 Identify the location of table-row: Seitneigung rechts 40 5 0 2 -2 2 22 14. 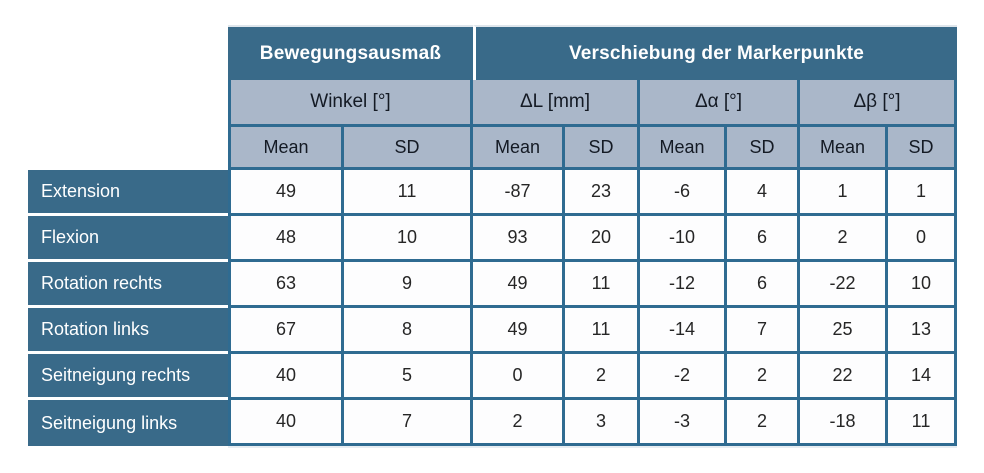
(492, 377).